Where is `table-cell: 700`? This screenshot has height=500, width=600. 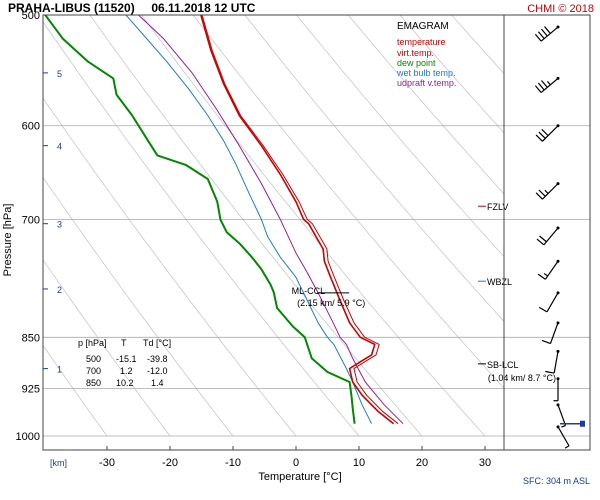
table-cell: 700 is located at coordinates (93, 371).